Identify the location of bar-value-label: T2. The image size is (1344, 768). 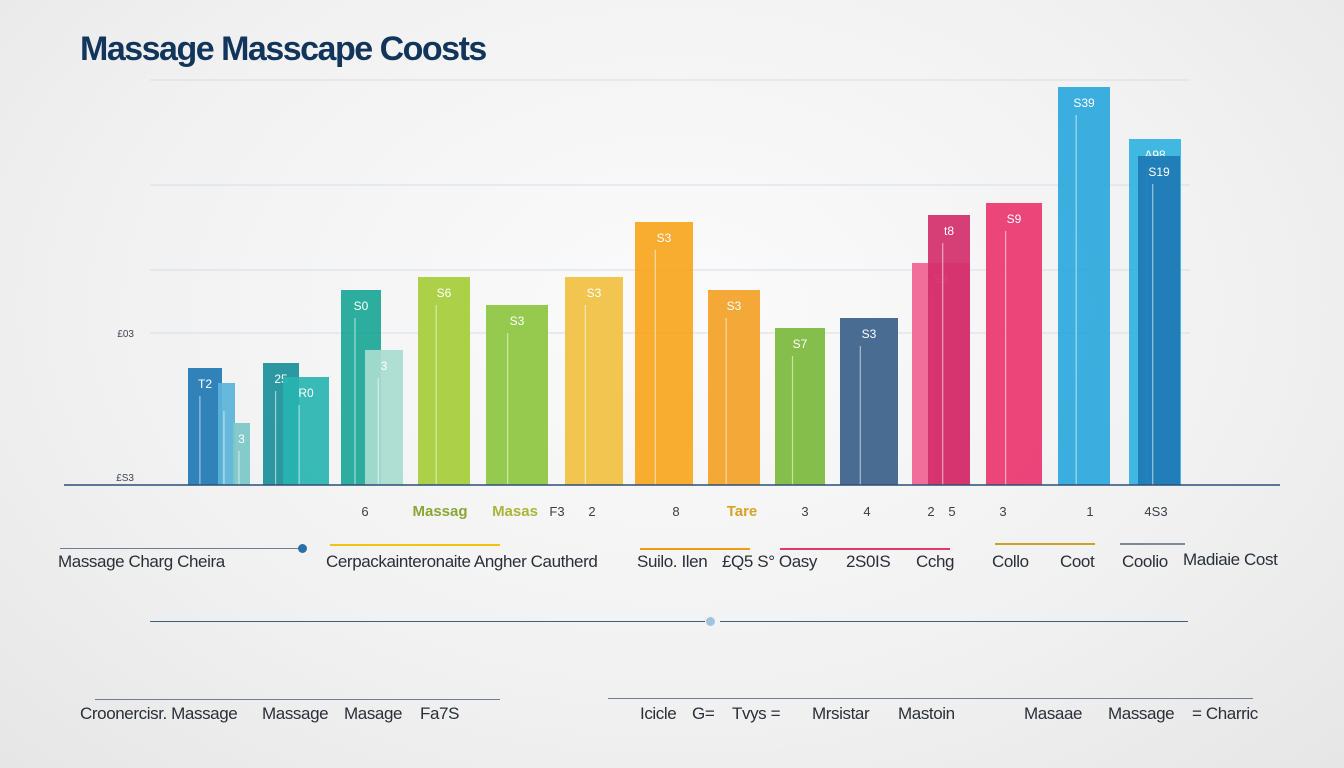
(205, 384).